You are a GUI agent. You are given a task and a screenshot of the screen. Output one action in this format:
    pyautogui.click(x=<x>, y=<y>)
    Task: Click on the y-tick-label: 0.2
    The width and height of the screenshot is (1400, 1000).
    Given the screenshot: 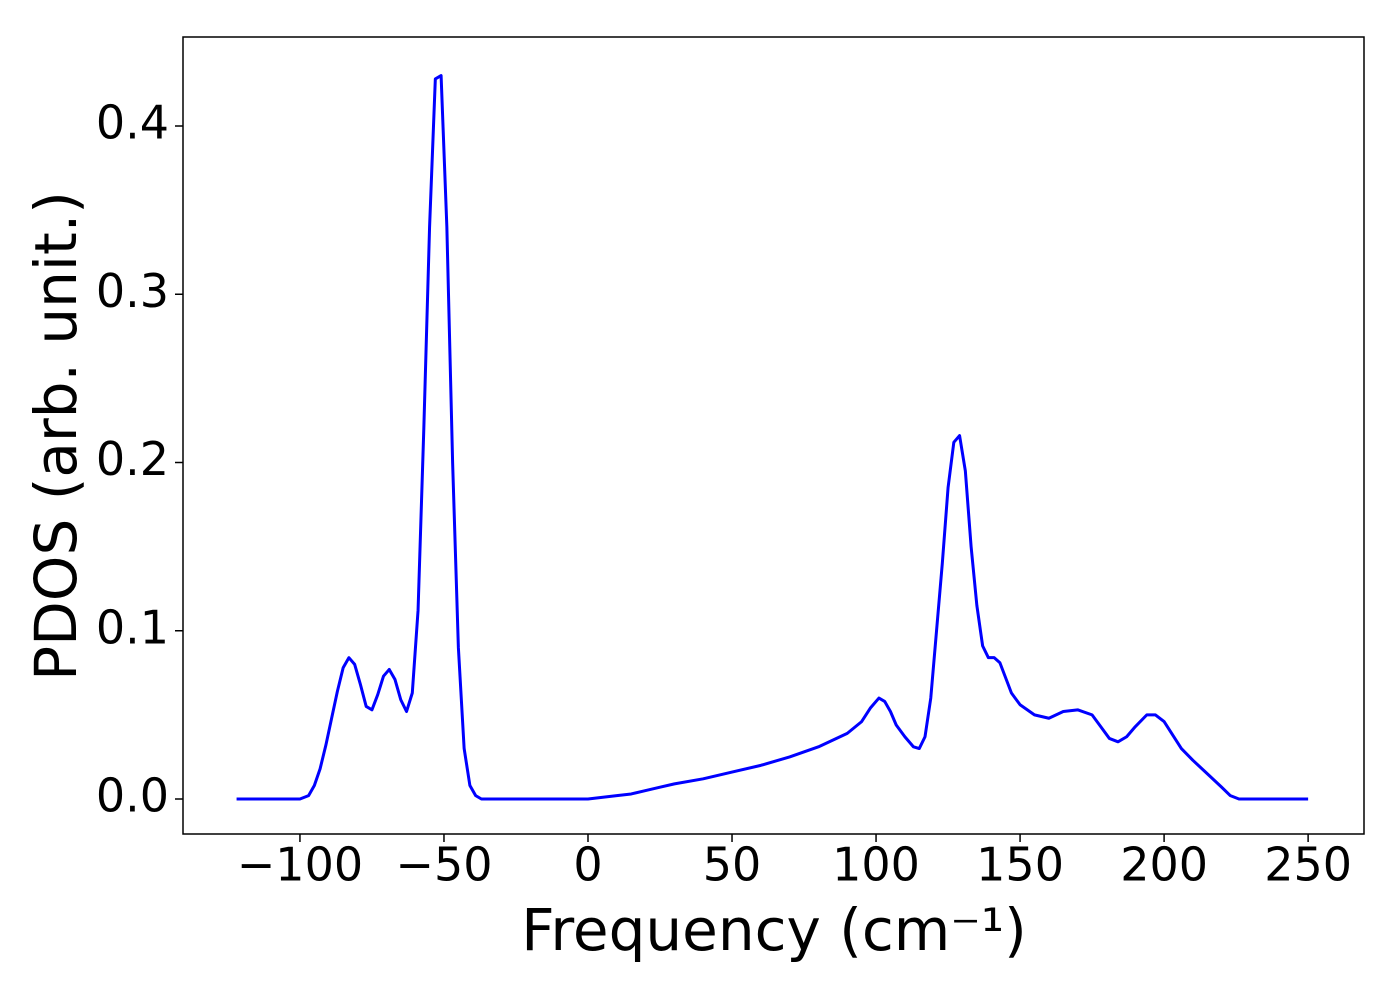 What is the action you would take?
    pyautogui.click(x=132, y=459)
    